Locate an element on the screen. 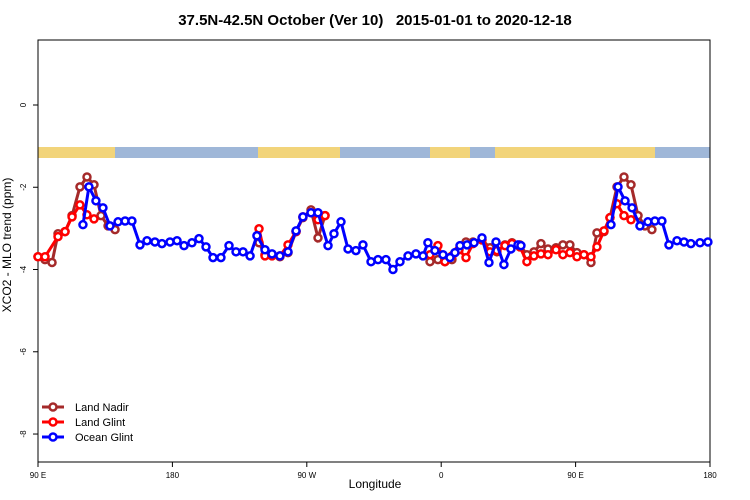 The image size is (750, 500). y-tick-label: -8 is located at coordinates (23, 434).